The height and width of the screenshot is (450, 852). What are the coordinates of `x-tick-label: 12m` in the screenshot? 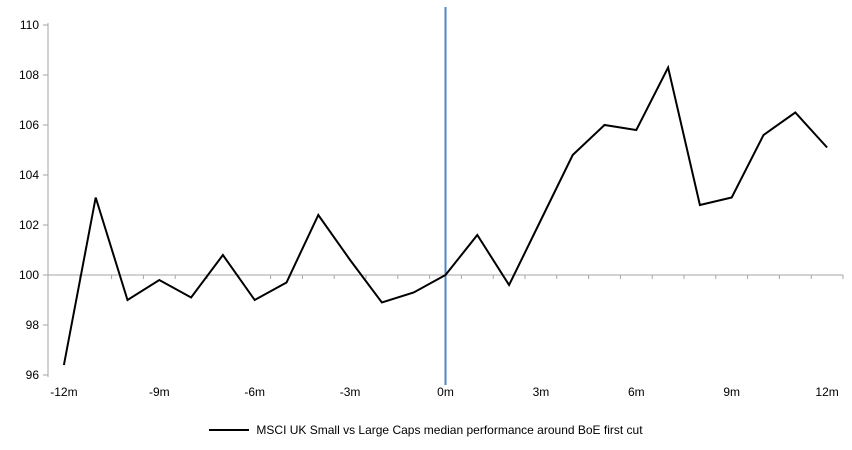 It's located at (826, 392).